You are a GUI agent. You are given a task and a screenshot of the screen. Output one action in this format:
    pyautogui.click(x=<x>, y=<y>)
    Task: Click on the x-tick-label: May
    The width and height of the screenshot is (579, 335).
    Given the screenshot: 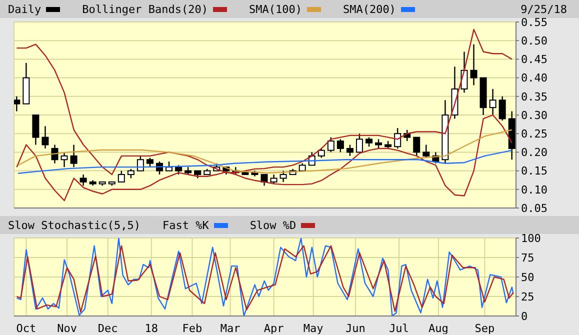 What is the action you would take?
    pyautogui.click(x=313, y=328)
    